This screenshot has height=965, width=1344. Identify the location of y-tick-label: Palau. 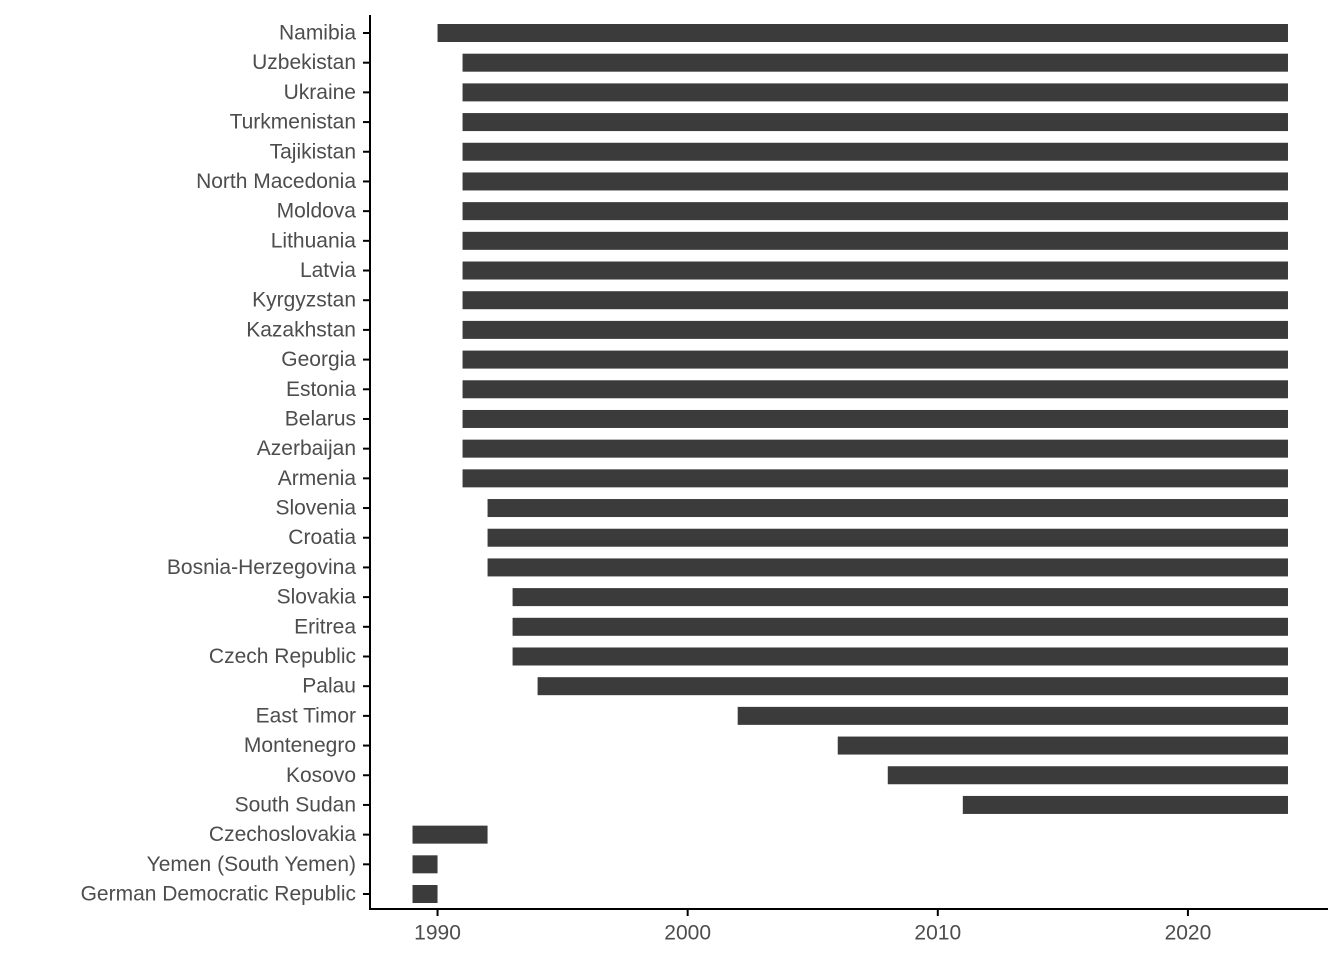
(329, 686).